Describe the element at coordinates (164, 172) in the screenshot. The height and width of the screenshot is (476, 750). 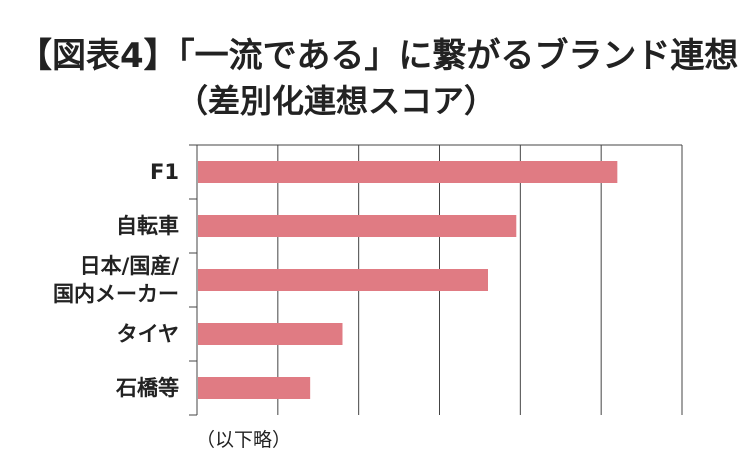
I see `category-label: F1` at that location.